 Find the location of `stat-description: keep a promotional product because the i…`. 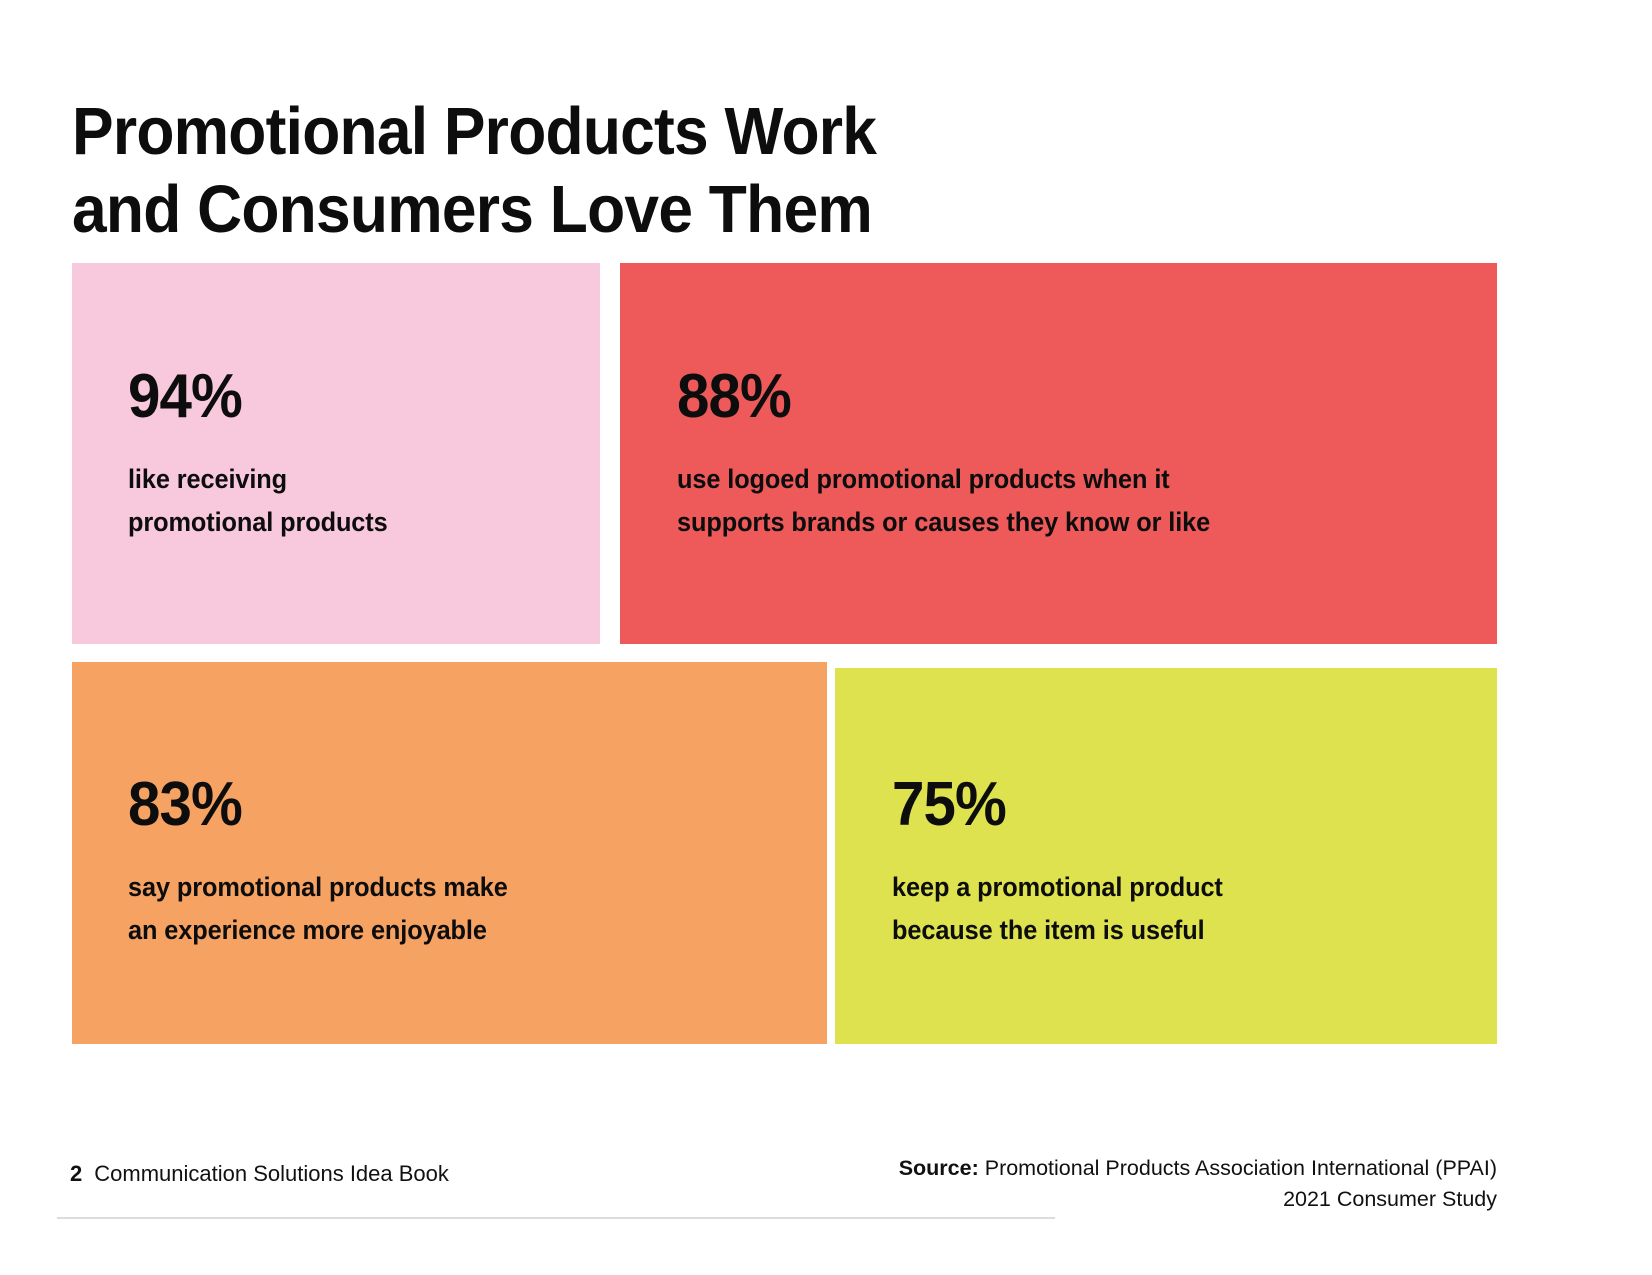

stat-description: keep a promotional product because the i… is located at coordinates (1057, 908).